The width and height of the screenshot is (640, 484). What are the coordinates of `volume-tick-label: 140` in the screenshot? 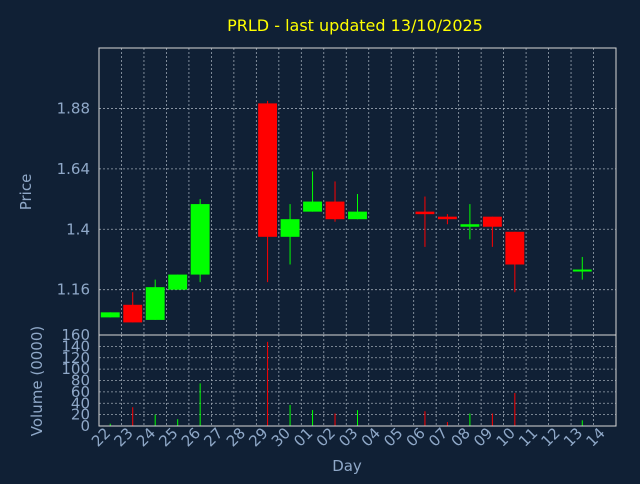 It's located at (75, 346).